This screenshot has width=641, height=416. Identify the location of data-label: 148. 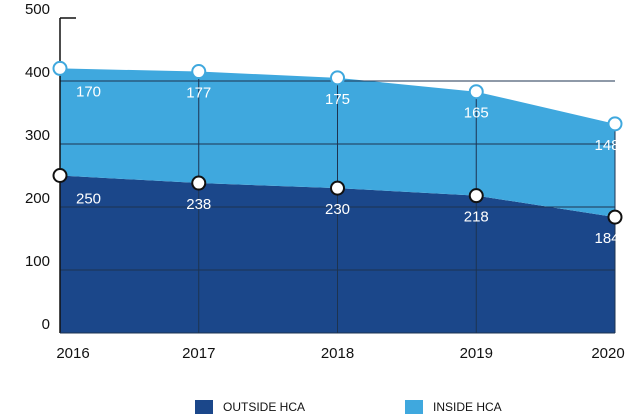
(606, 145).